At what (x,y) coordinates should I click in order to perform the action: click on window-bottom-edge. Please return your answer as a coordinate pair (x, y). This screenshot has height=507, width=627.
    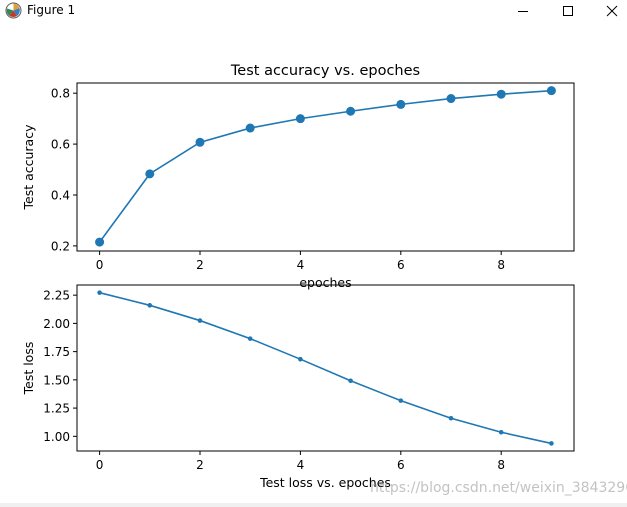
    Looking at the image, I should click on (313, 505).